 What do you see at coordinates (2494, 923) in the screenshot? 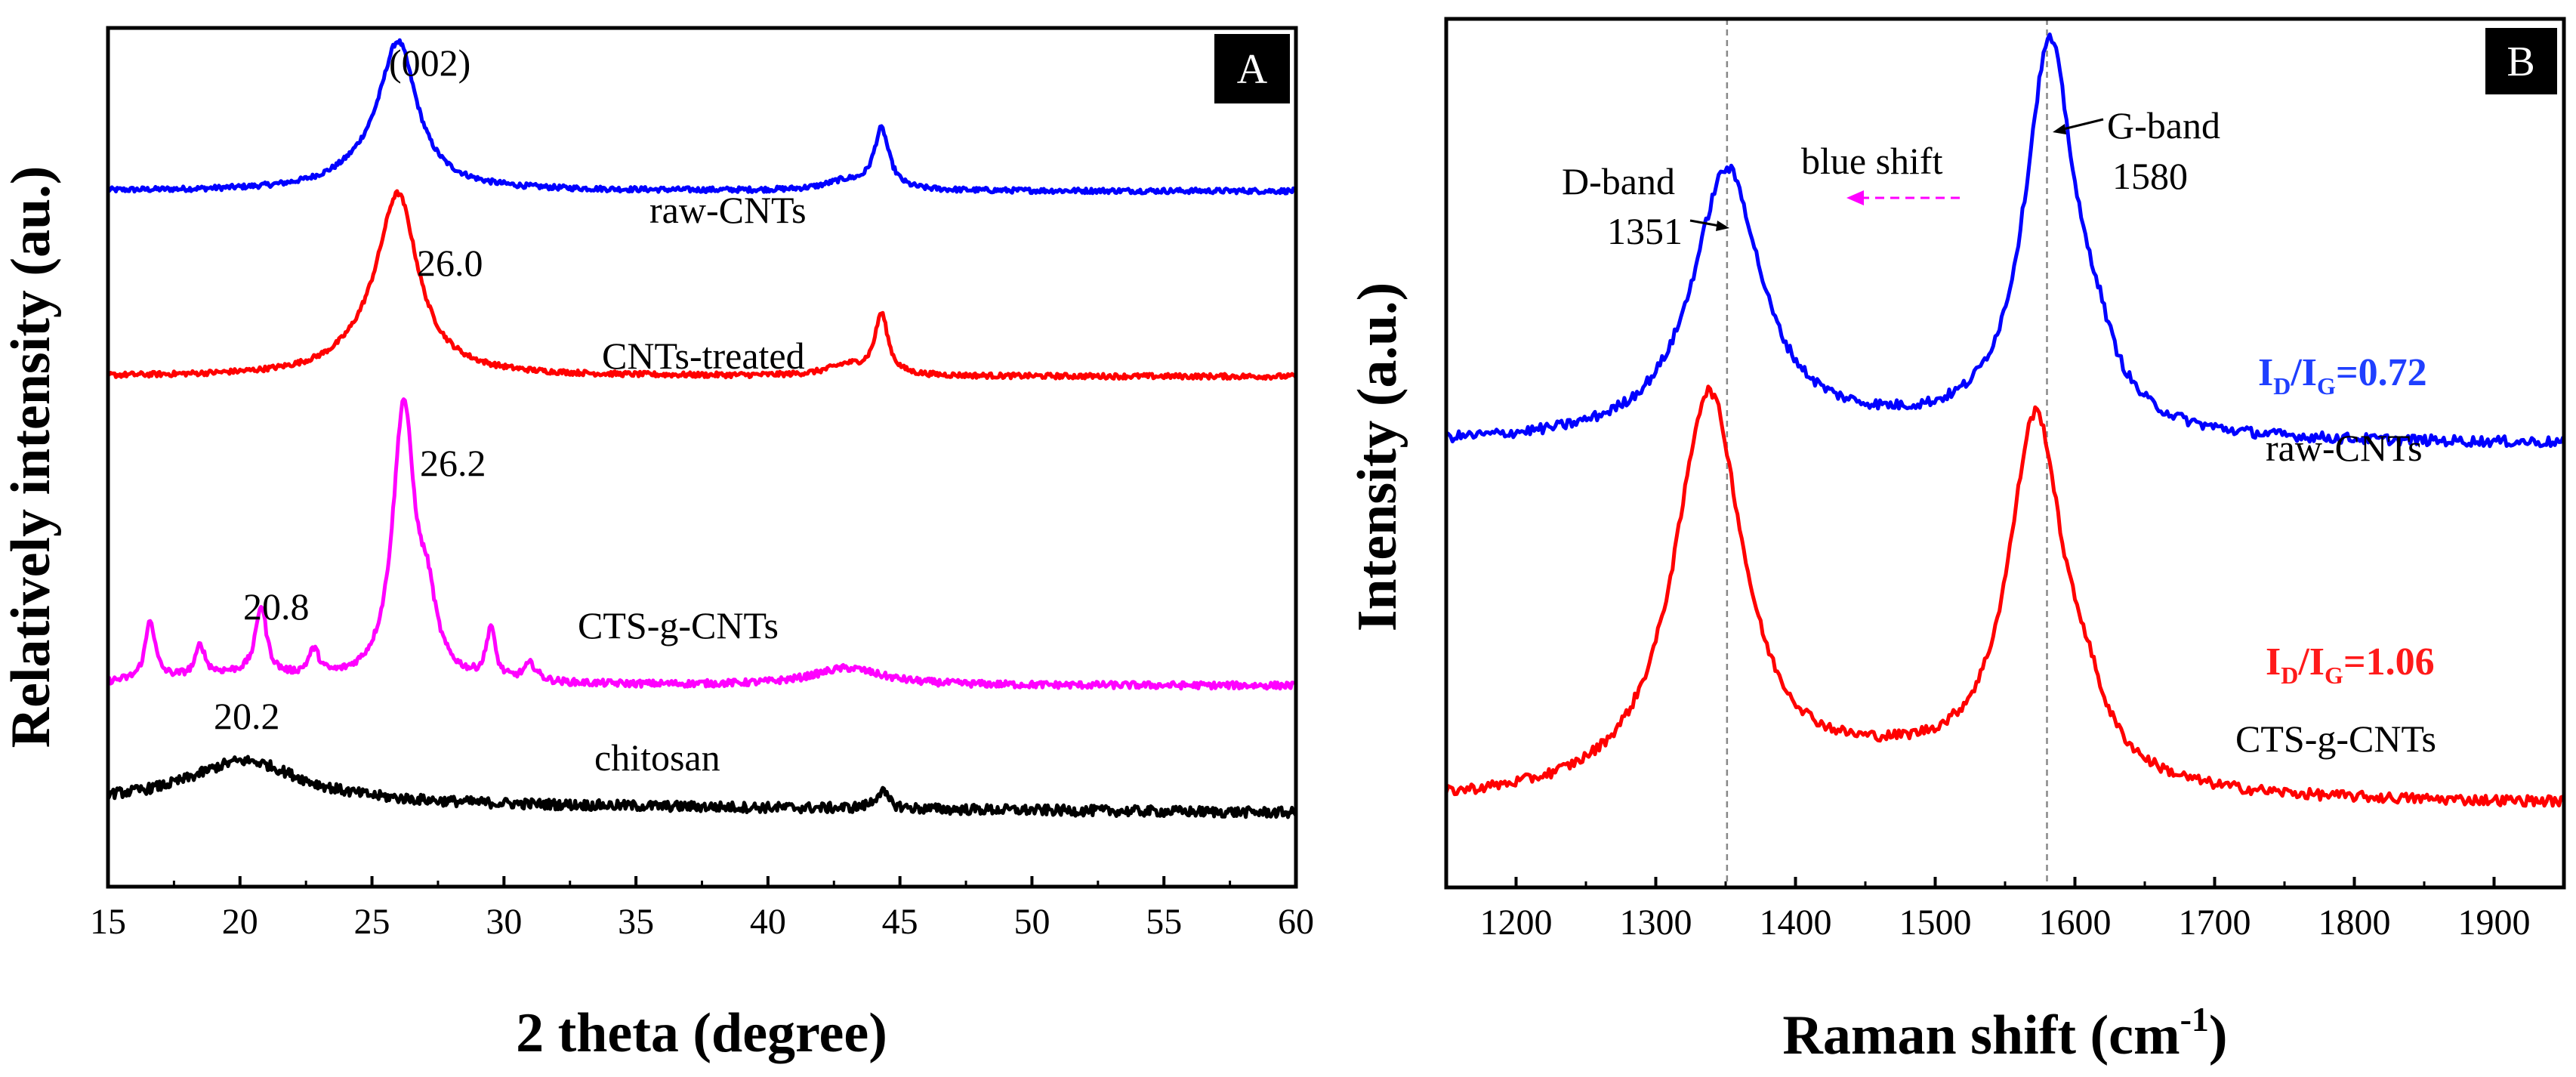
I see `x-tick-label: 1900` at bounding box center [2494, 923].